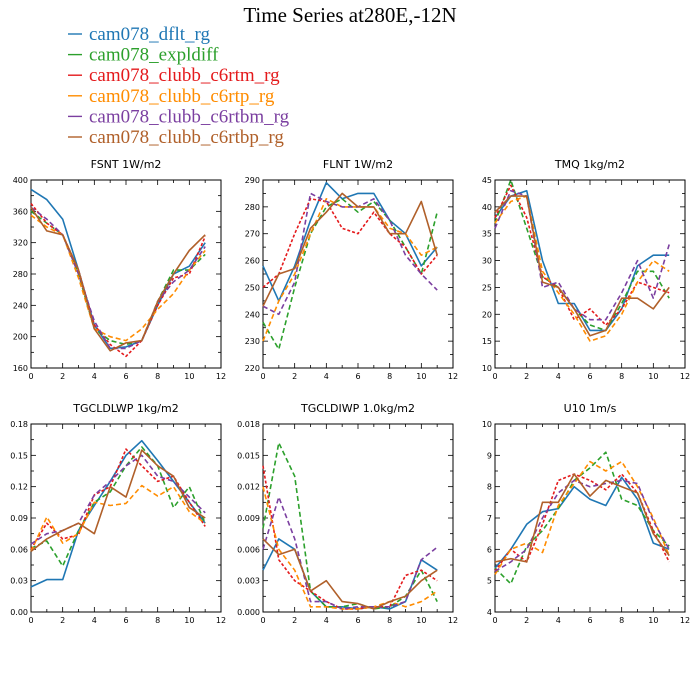 This screenshot has height=700, width=700. I want to click on panel-title: TGCLDLWP 1kg/m2, so click(125, 408).